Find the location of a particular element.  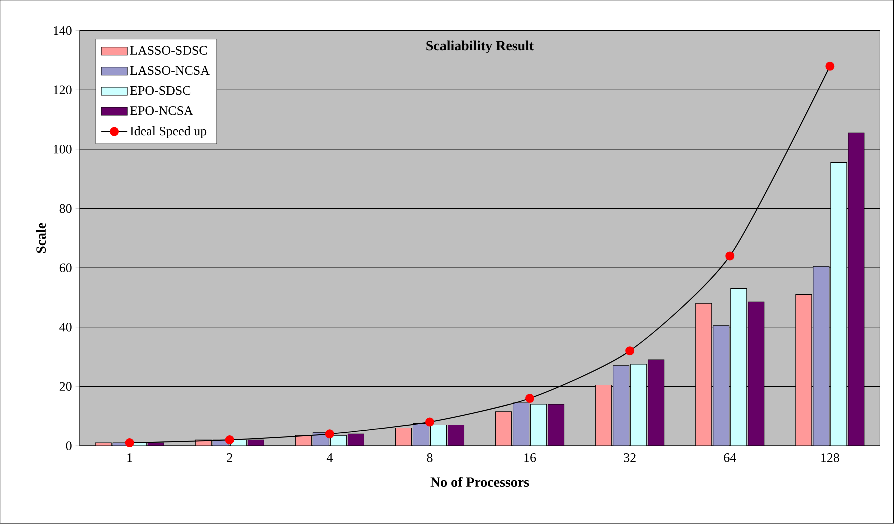

y-tick-label: 80 is located at coordinates (66, 209).